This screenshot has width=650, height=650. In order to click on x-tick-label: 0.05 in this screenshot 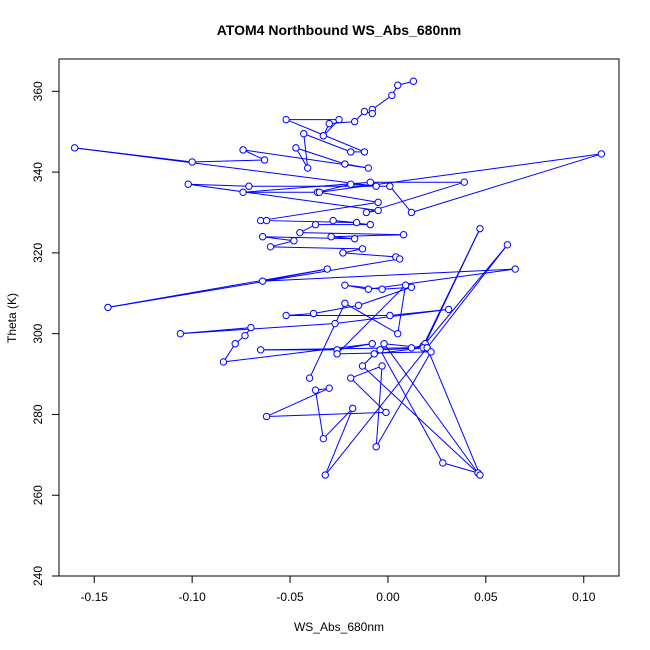, I will do `click(486, 597)`.